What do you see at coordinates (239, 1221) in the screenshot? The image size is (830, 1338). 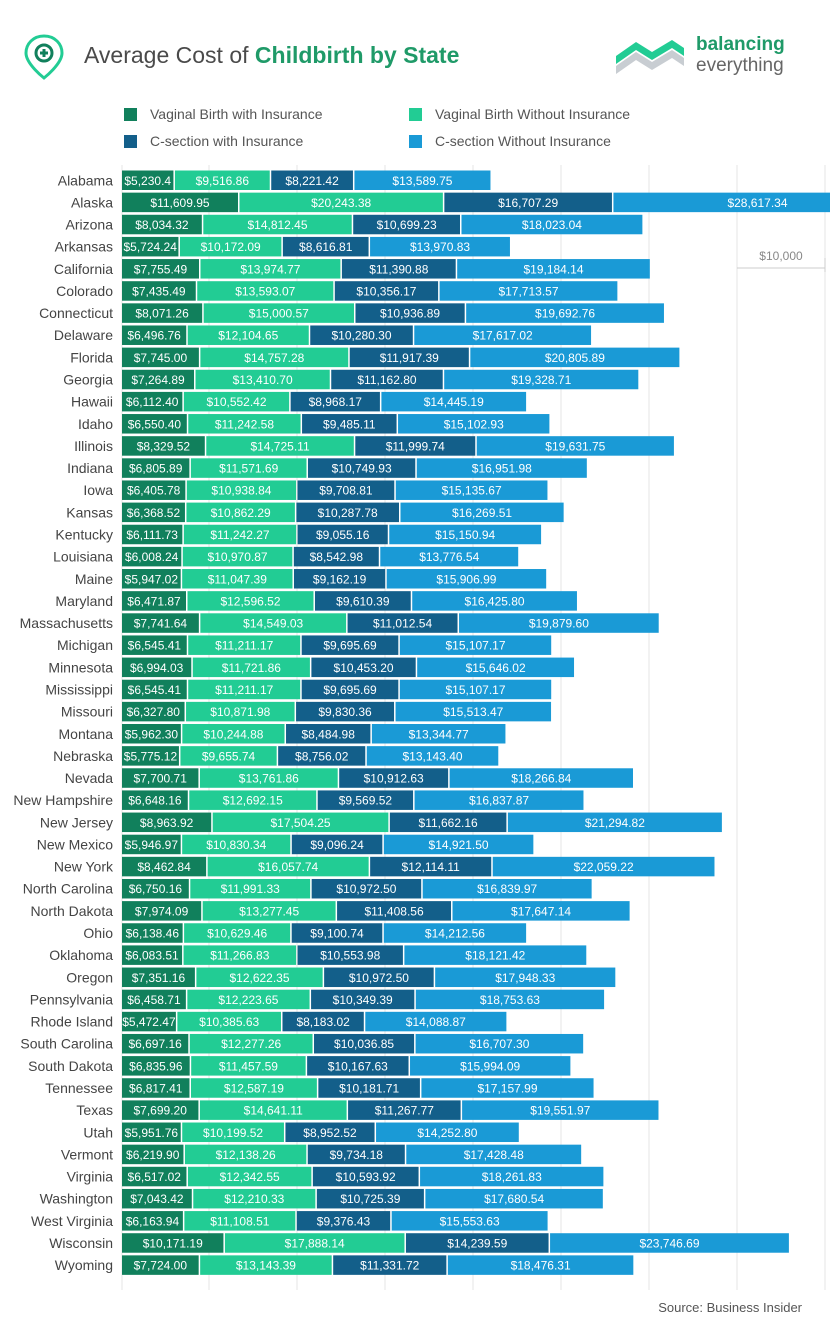 I see `bar-value-label: $11,108.51` at bounding box center [239, 1221].